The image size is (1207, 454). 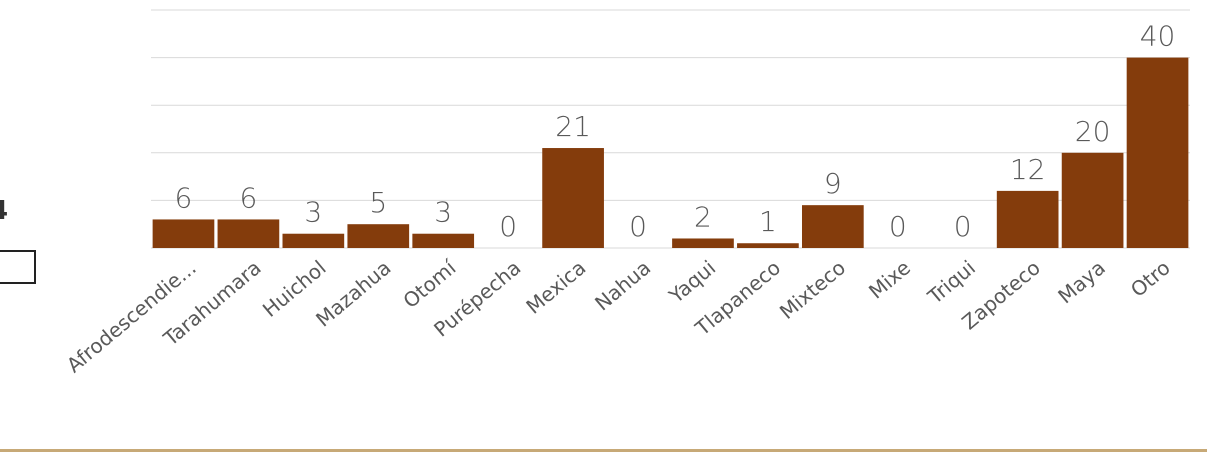 What do you see at coordinates (4, 211) in the screenshot?
I see `left-edge-fragment-text: 4` at bounding box center [4, 211].